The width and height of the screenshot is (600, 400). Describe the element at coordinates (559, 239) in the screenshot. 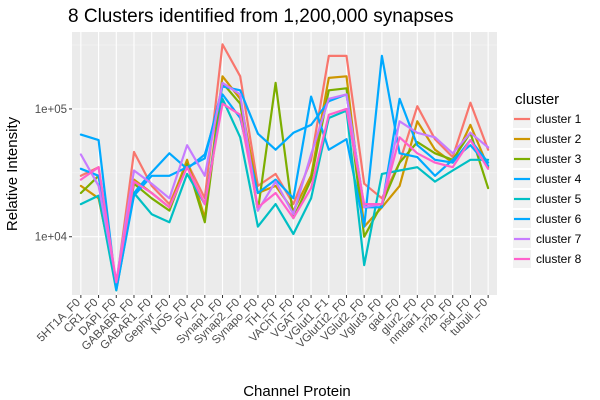

I see `legend-label: cluster 7` at that location.